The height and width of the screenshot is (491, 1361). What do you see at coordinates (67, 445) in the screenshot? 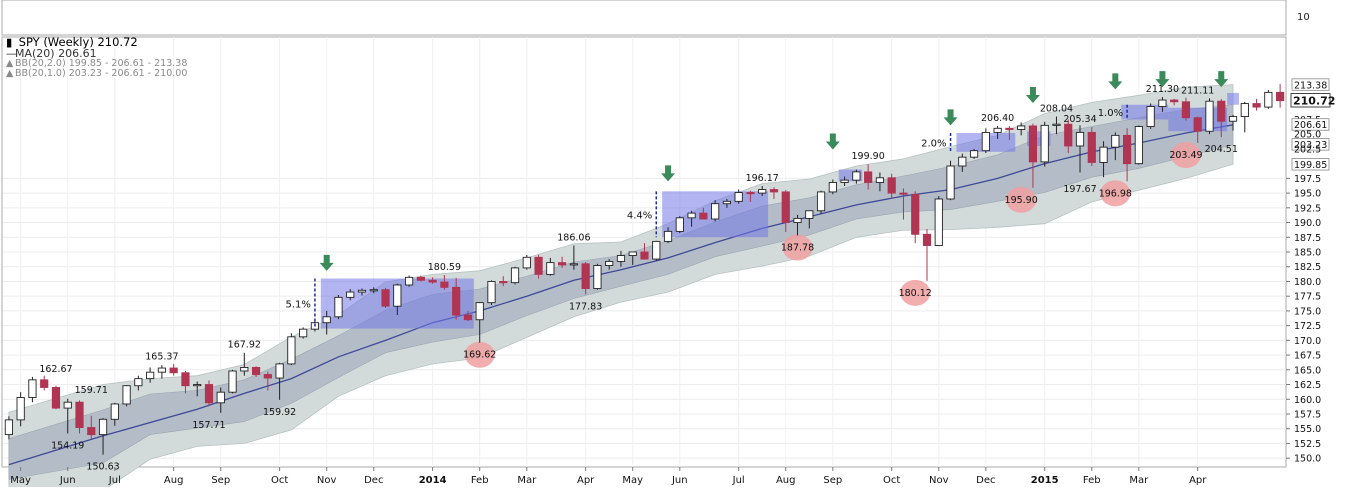
I see `price-annotation: 154.19` at bounding box center [67, 445].